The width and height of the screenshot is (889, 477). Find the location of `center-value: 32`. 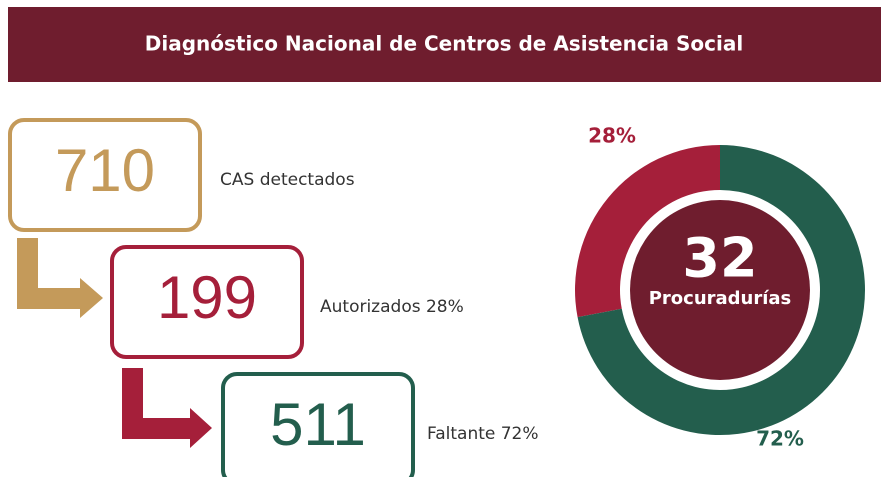

center-value: 32 is located at coordinates (719, 258).